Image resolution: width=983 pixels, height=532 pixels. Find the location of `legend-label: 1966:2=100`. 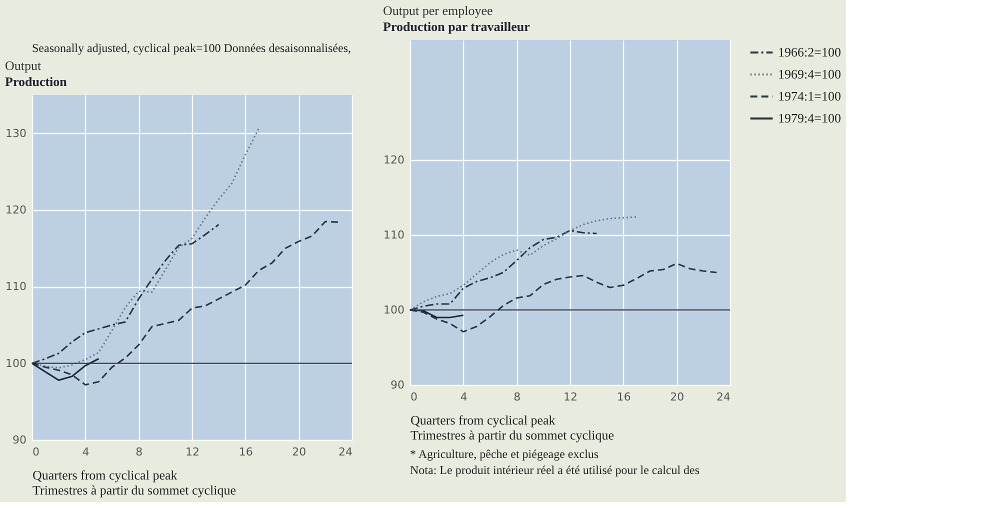

legend-label: 1966:2=100 is located at coordinates (809, 52).